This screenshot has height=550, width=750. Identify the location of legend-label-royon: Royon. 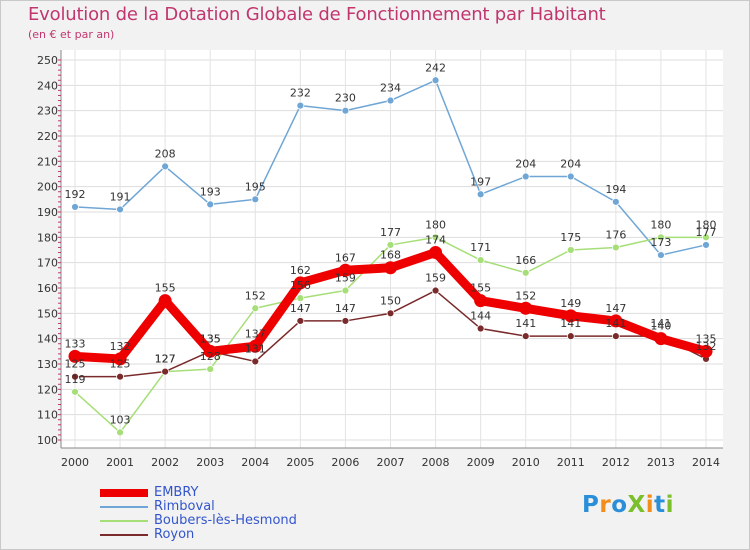
(174, 534).